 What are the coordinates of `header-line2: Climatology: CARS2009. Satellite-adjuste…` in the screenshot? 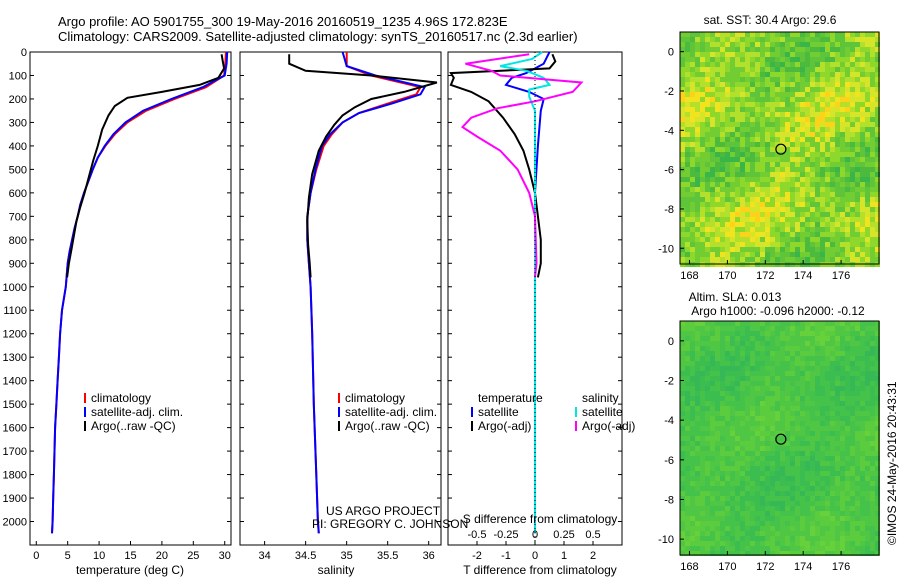 It's located at (318, 36).